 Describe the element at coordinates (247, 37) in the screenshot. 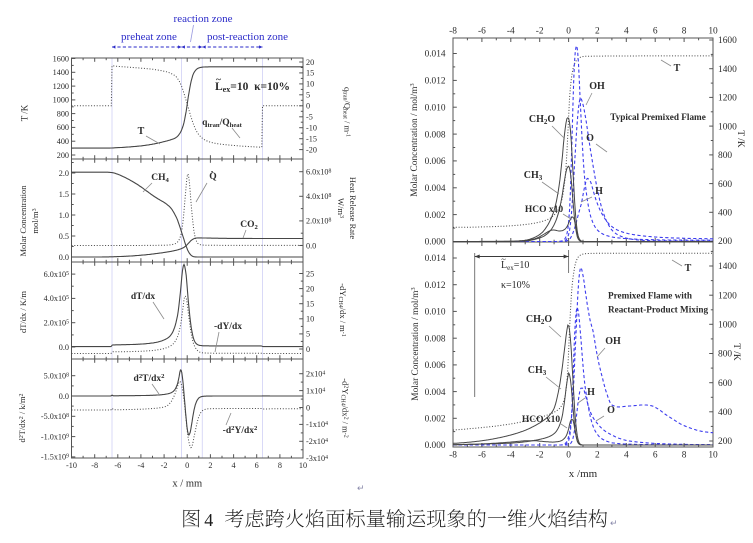

I see `svg-text: post-reaction zone` at that location.